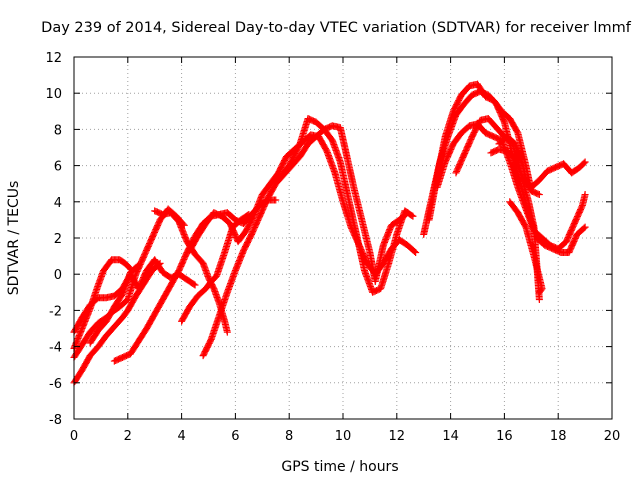  I want to click on x-tick-label: 20, so click(612, 436).